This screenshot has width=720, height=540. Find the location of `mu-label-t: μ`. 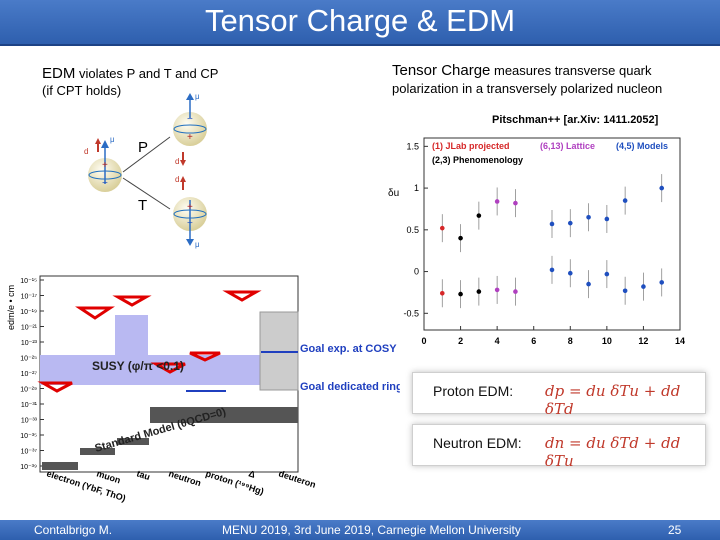

mu-label-t: μ is located at coordinates (197, 244).